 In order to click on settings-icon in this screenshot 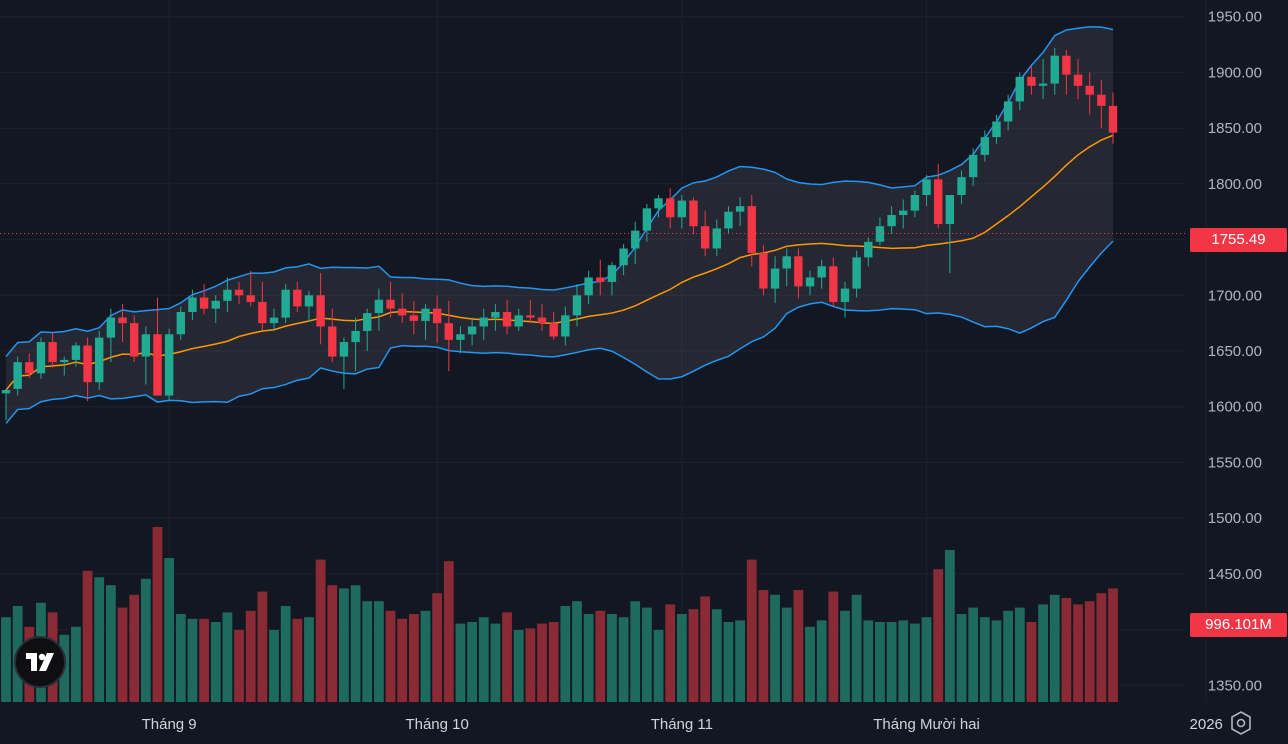, I will do `click(1241, 723)`.